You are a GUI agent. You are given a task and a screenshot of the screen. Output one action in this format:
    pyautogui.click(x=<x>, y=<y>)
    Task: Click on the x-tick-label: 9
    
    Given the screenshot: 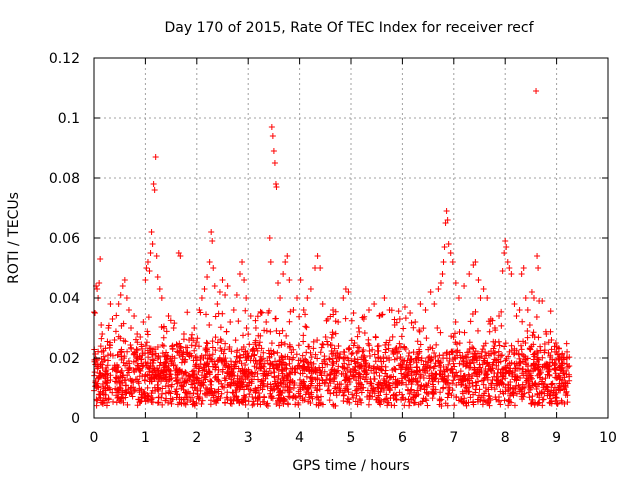 What is the action you would take?
    pyautogui.click(x=556, y=438)
    